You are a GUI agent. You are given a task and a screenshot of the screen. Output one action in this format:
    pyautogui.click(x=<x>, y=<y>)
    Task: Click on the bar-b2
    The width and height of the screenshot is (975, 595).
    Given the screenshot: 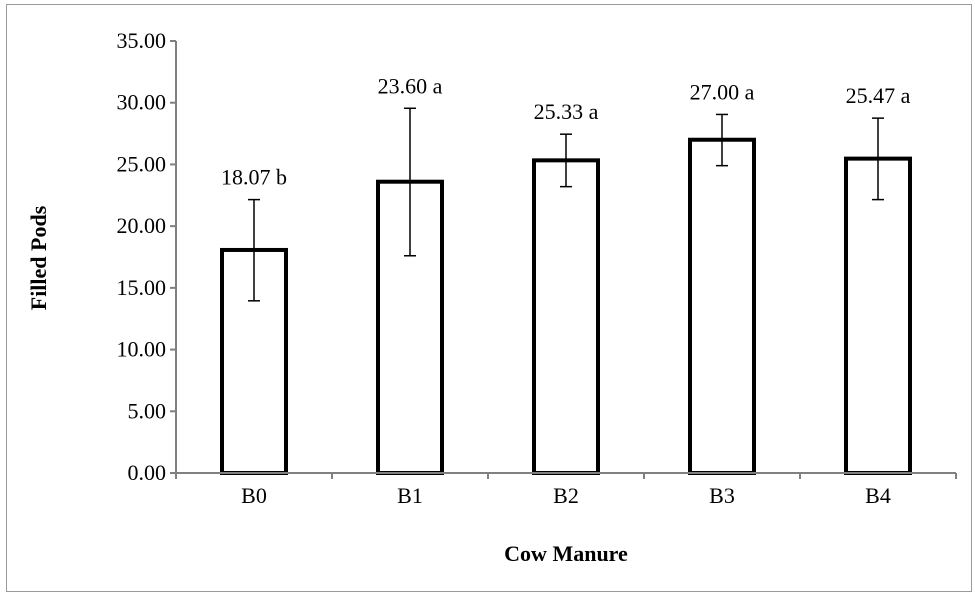 What is the action you would take?
    pyautogui.click(x=566, y=316)
    